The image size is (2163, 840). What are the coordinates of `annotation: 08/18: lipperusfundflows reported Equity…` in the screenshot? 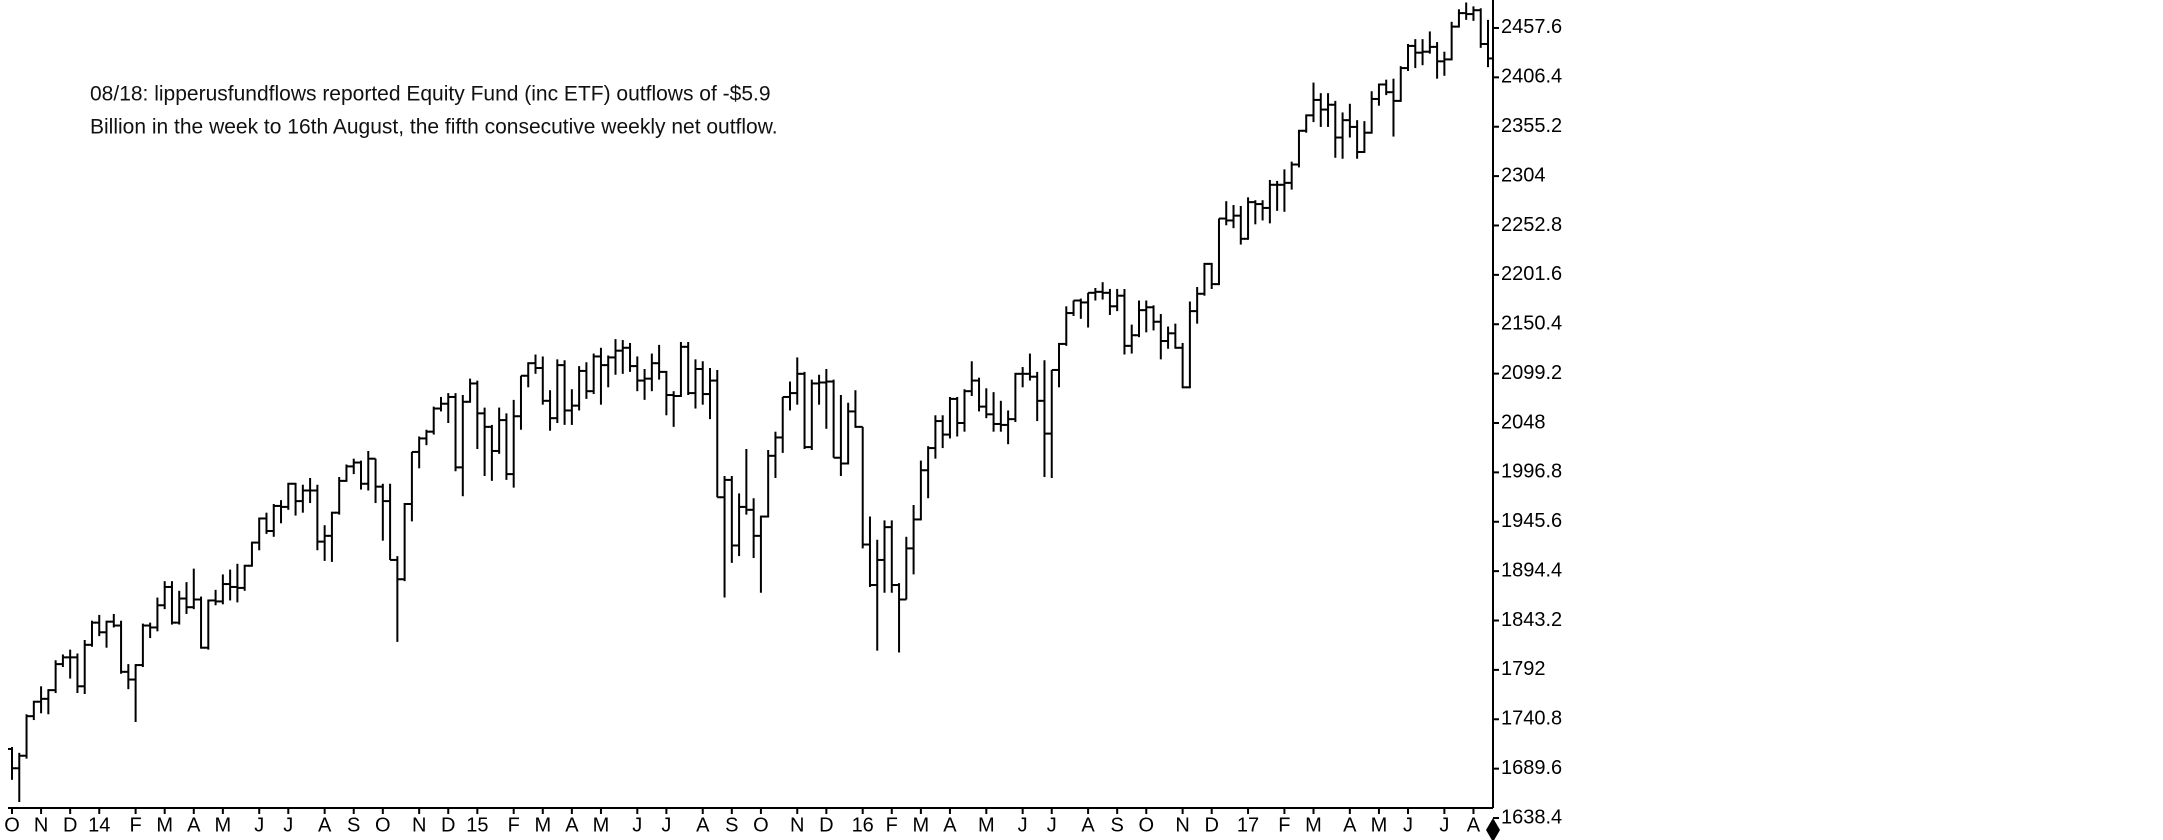 It's located at (430, 94).